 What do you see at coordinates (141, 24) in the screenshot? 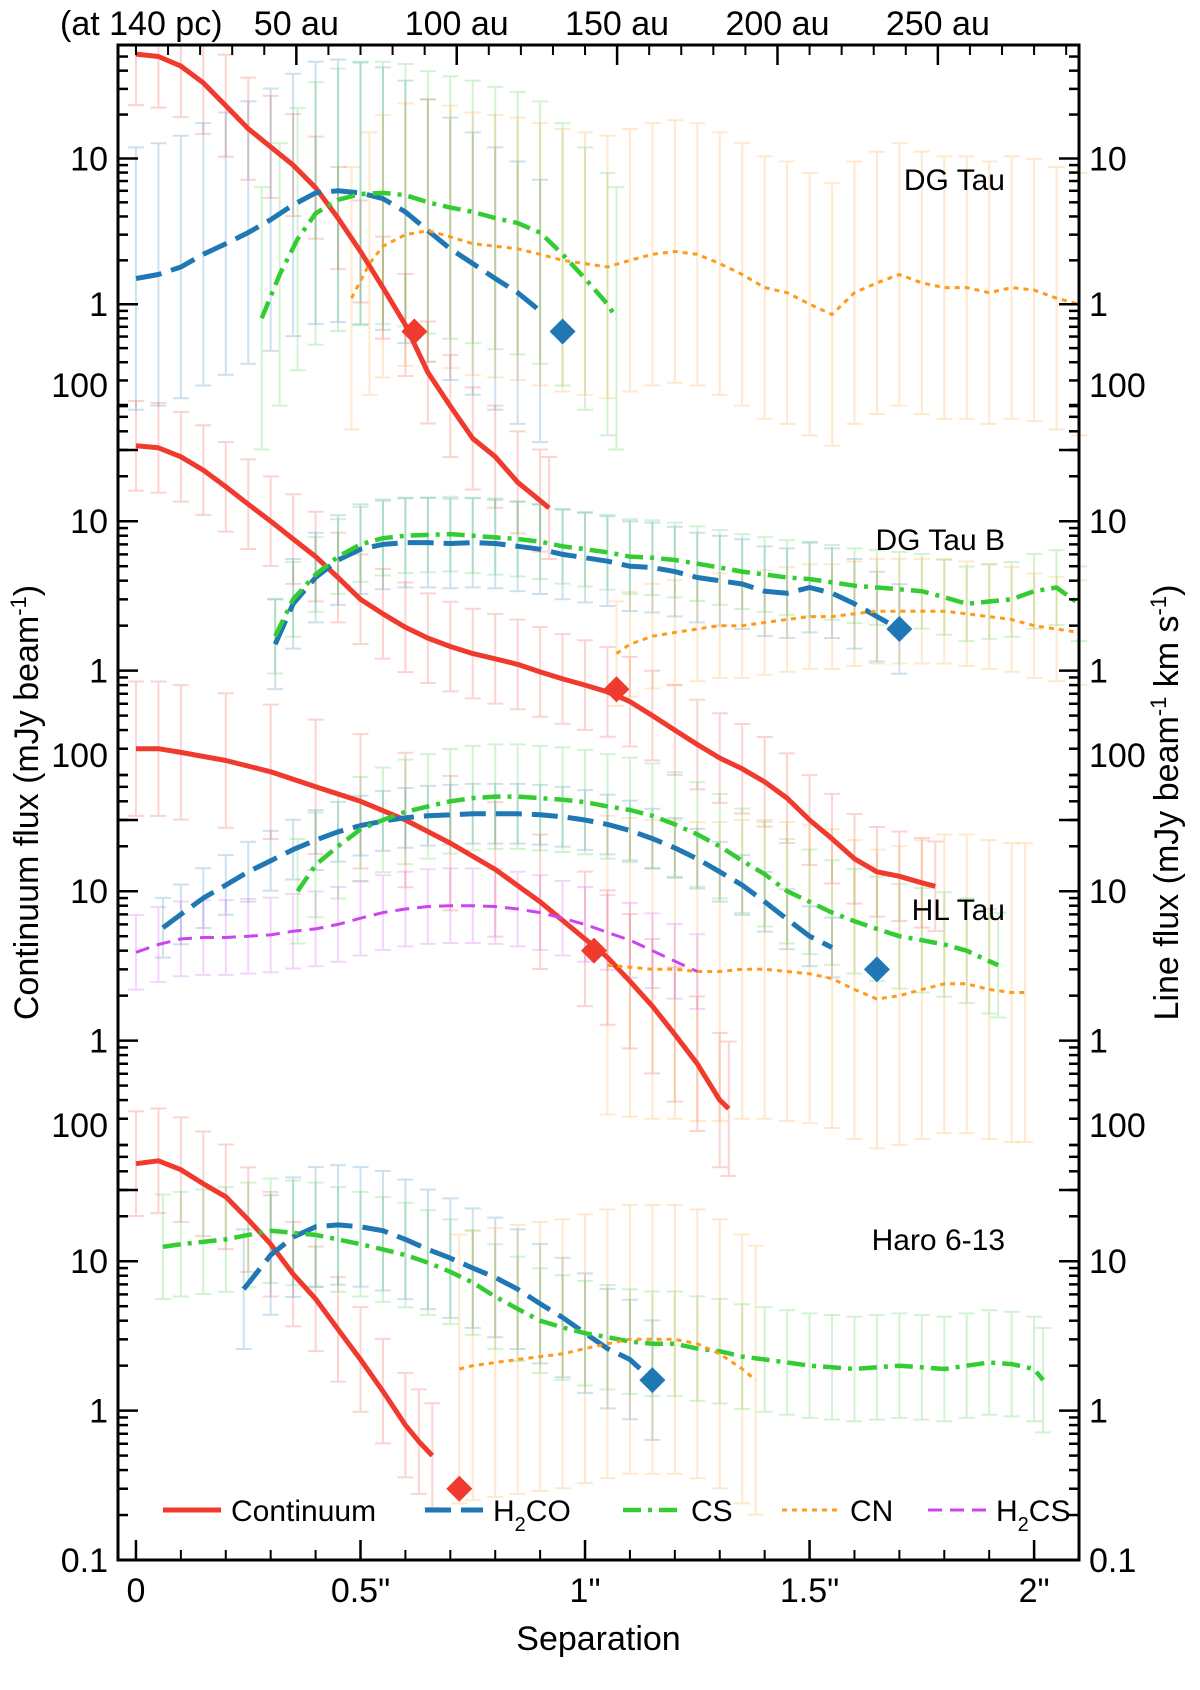
I see `top-axis-distance-label: (at 140 pc)` at bounding box center [141, 24].